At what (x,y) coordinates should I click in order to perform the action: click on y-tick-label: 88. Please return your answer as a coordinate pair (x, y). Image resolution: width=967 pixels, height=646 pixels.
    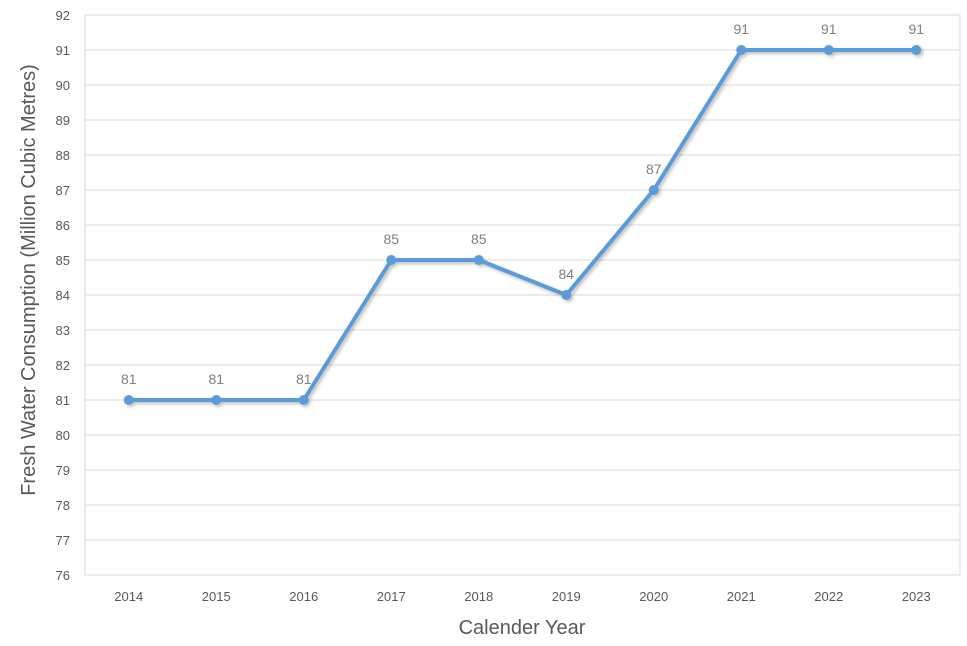
    Looking at the image, I should click on (63, 155).